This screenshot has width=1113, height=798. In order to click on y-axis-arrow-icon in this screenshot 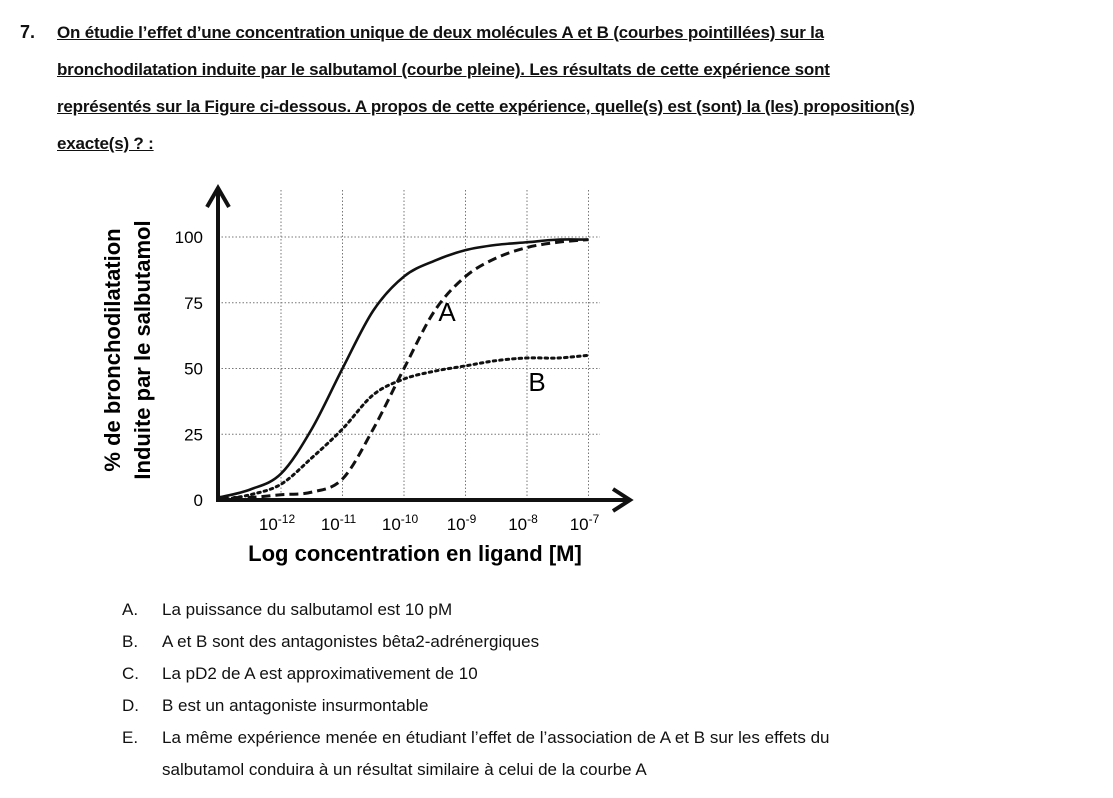, I will do `click(218, 196)`.